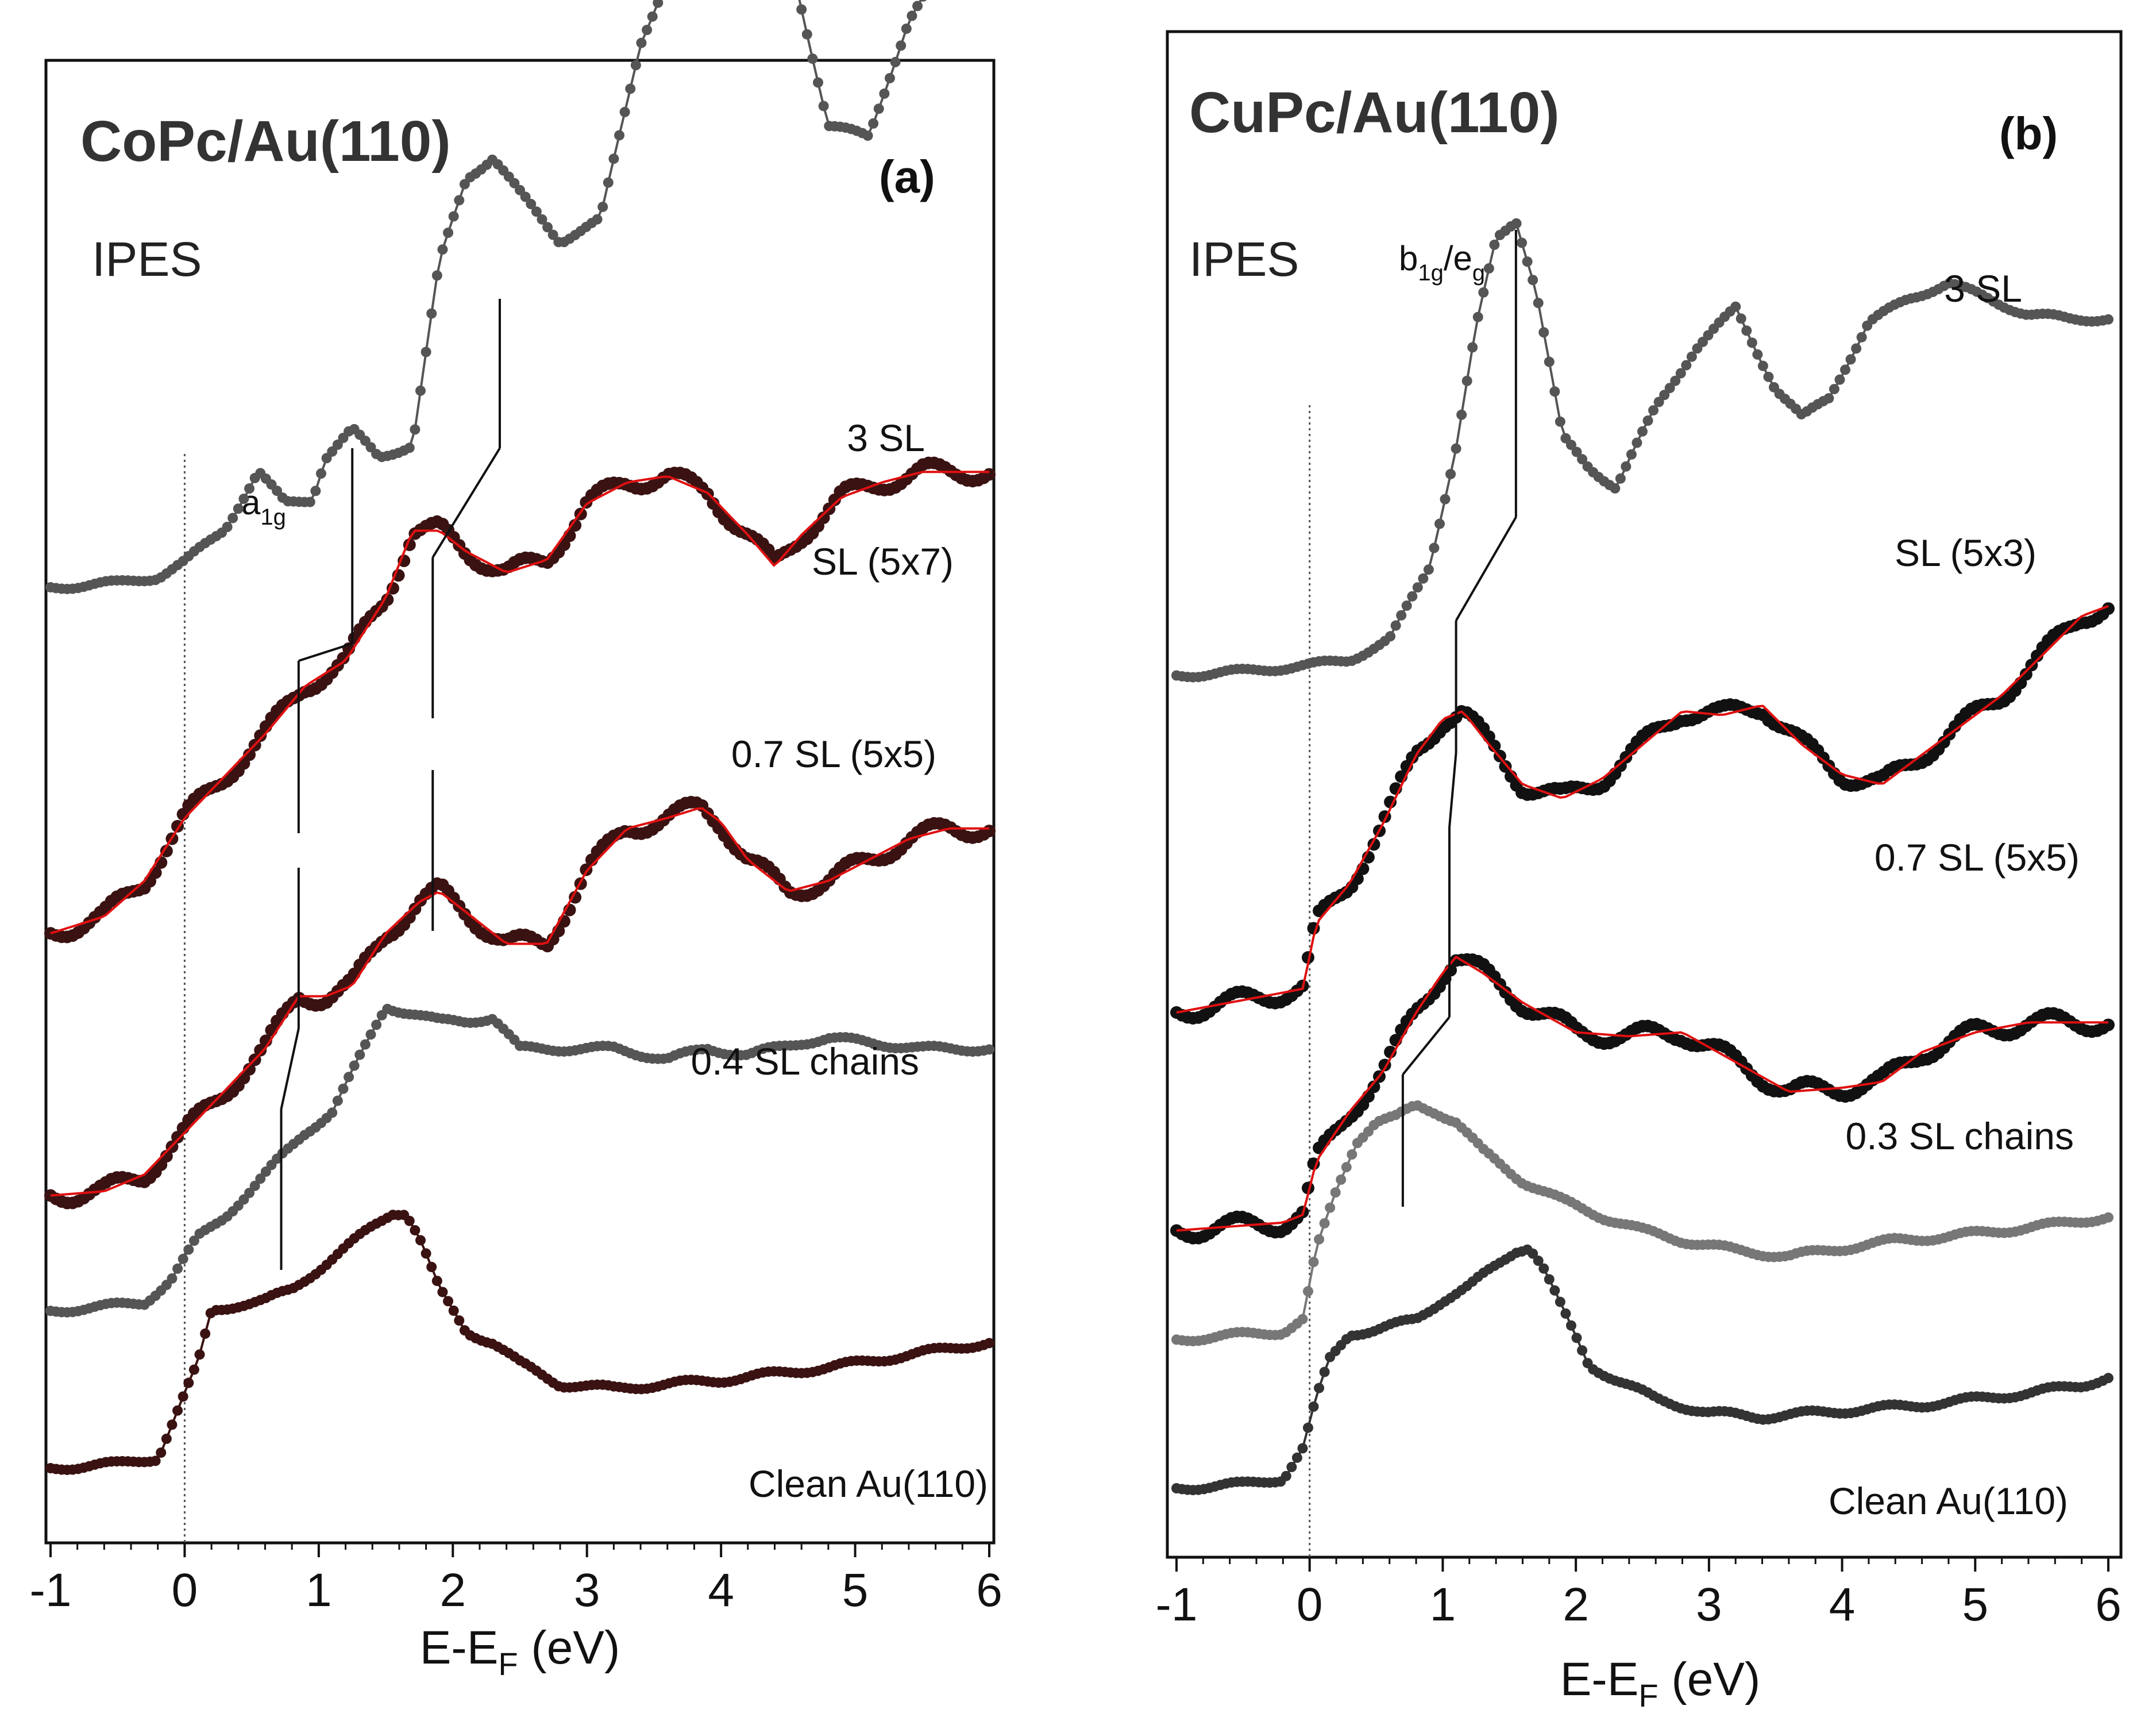  Describe the element at coordinates (1244, 259) in the screenshot. I see `panel-b-technique: IPES` at that location.